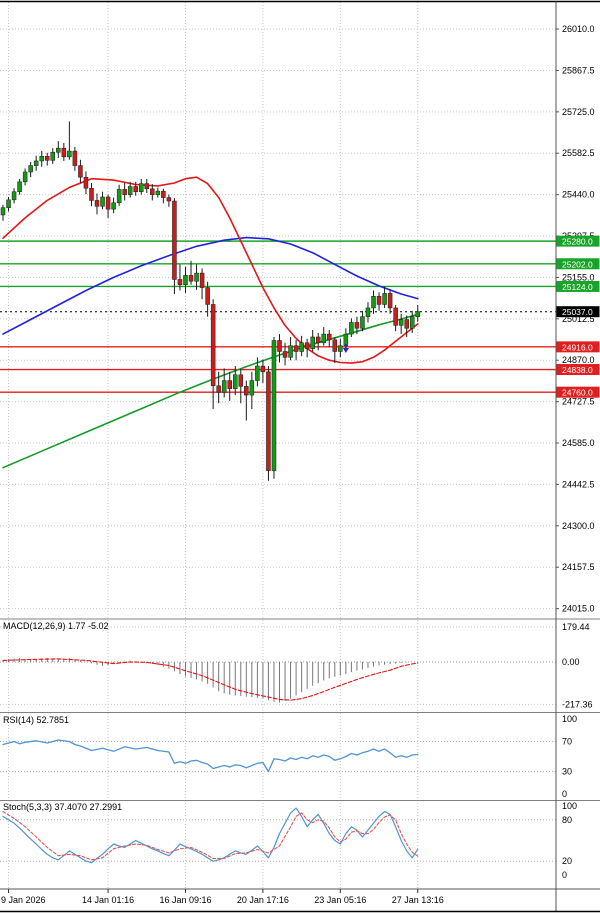 This screenshot has height=913, width=600. What do you see at coordinates (577, 287) in the screenshot?
I see `svg-text: 25124.0` at bounding box center [577, 287].